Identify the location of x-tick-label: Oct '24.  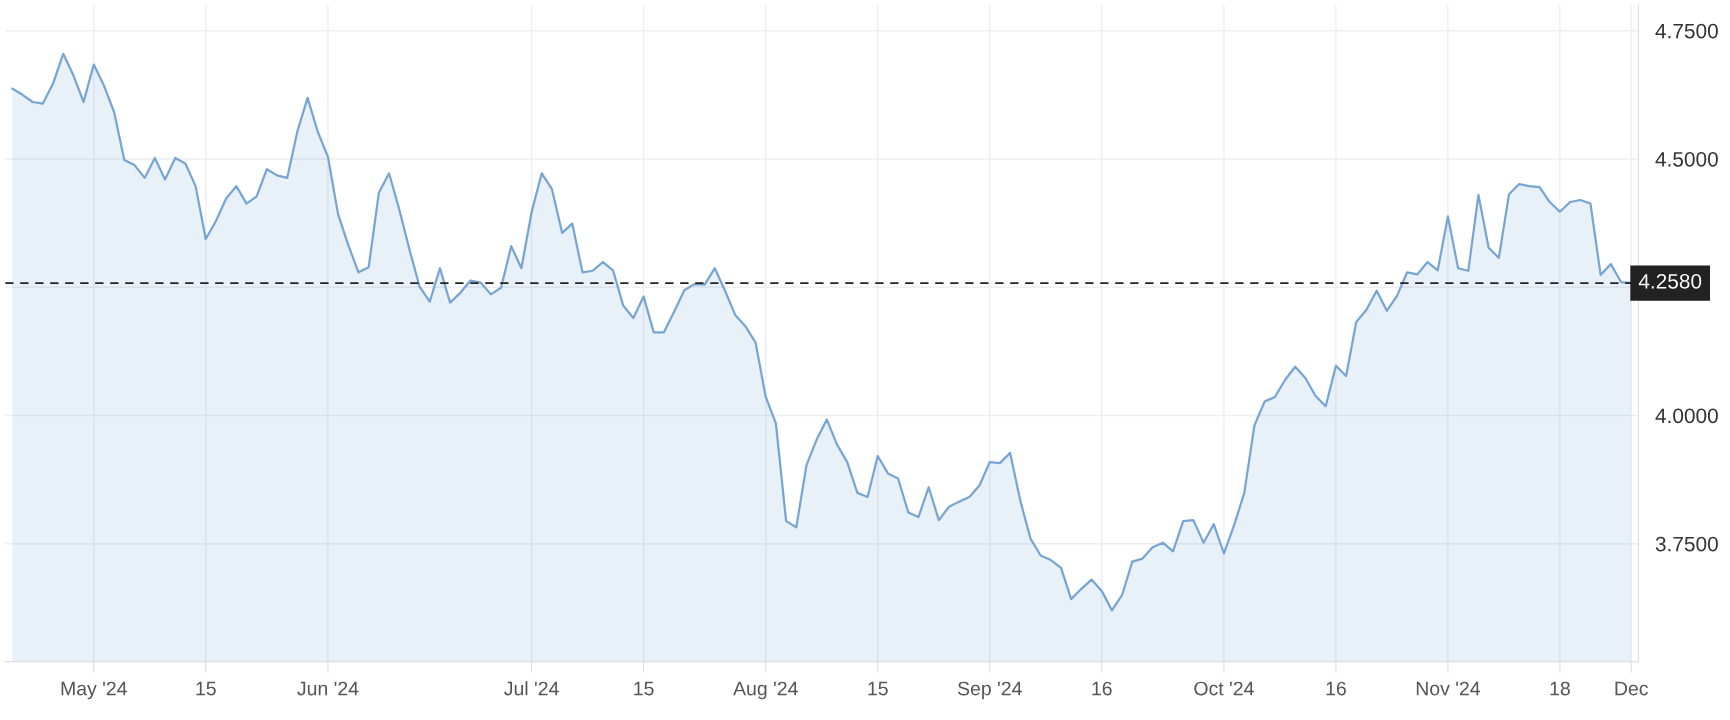
(1224, 688).